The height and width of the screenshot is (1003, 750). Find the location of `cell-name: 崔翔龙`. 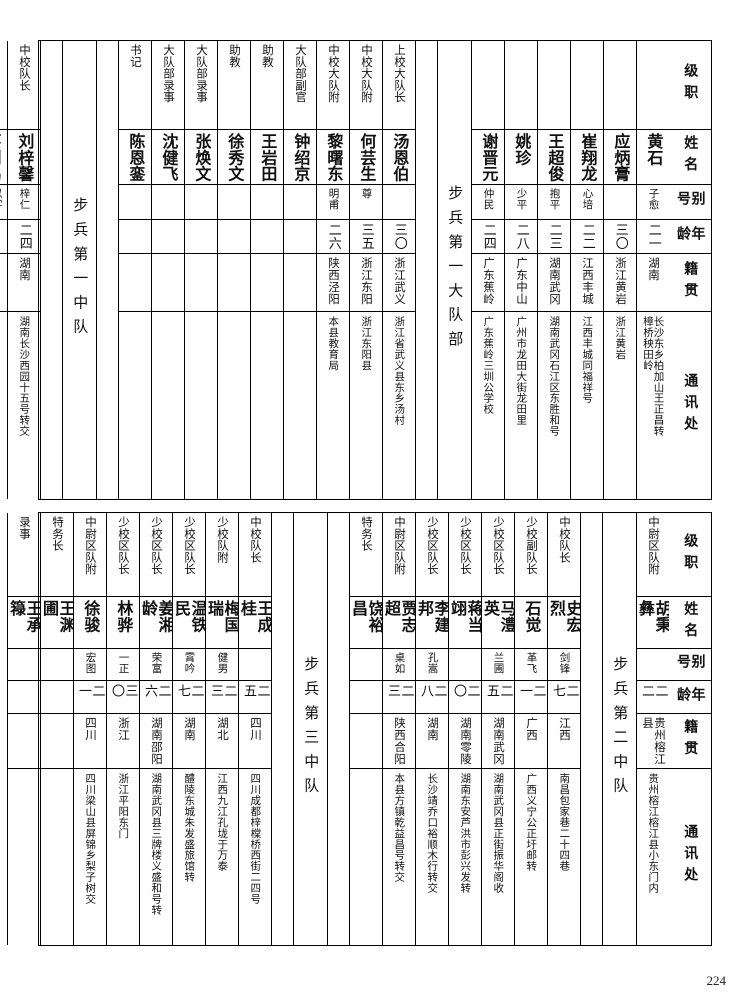

cell-name: 崔翔龙 is located at coordinates (587, 157).